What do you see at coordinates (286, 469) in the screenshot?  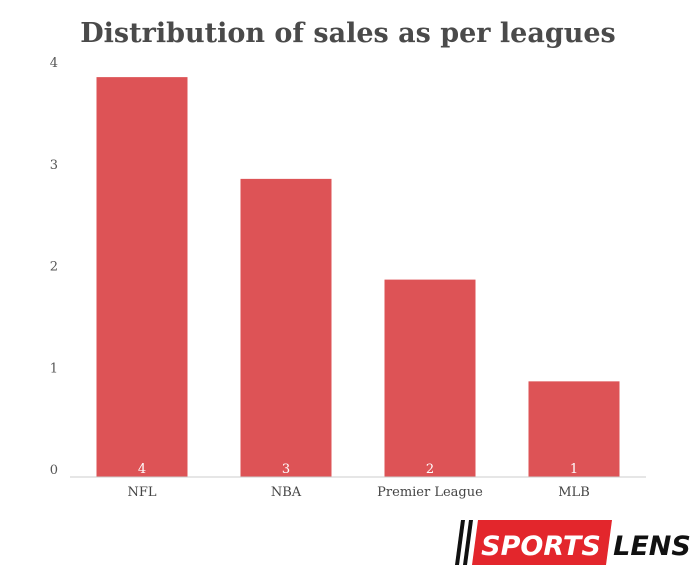 I see `bar-data-label: 3` at bounding box center [286, 469].